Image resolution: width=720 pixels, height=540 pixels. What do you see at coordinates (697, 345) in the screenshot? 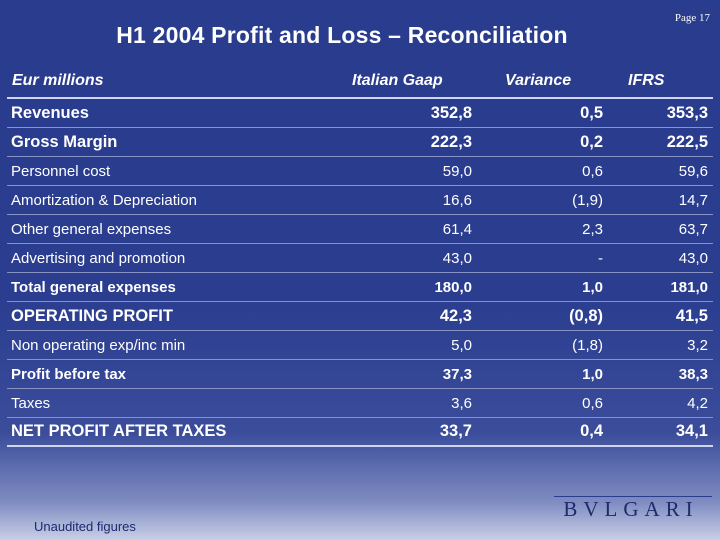
I see `ifrs-value: 3,2` at bounding box center [697, 345].